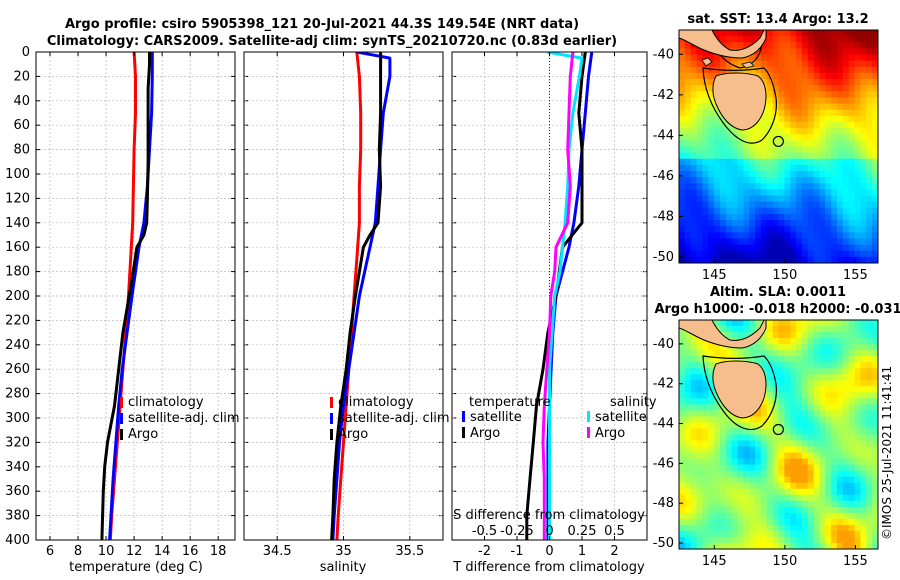 The image size is (900, 580). What do you see at coordinates (614, 531) in the screenshot?
I see `top-tick-label: 0.5` at bounding box center [614, 531].